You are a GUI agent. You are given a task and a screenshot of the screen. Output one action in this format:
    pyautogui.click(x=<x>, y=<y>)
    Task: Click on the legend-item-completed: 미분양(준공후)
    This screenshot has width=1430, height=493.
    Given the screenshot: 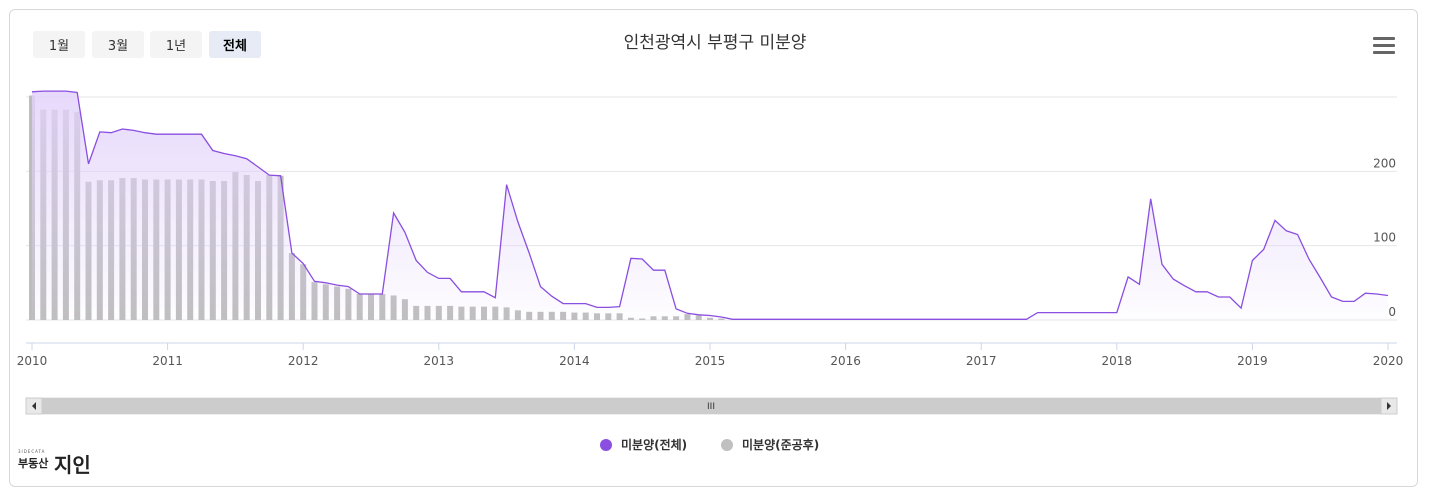 What is the action you would take?
    pyautogui.click(x=770, y=444)
    